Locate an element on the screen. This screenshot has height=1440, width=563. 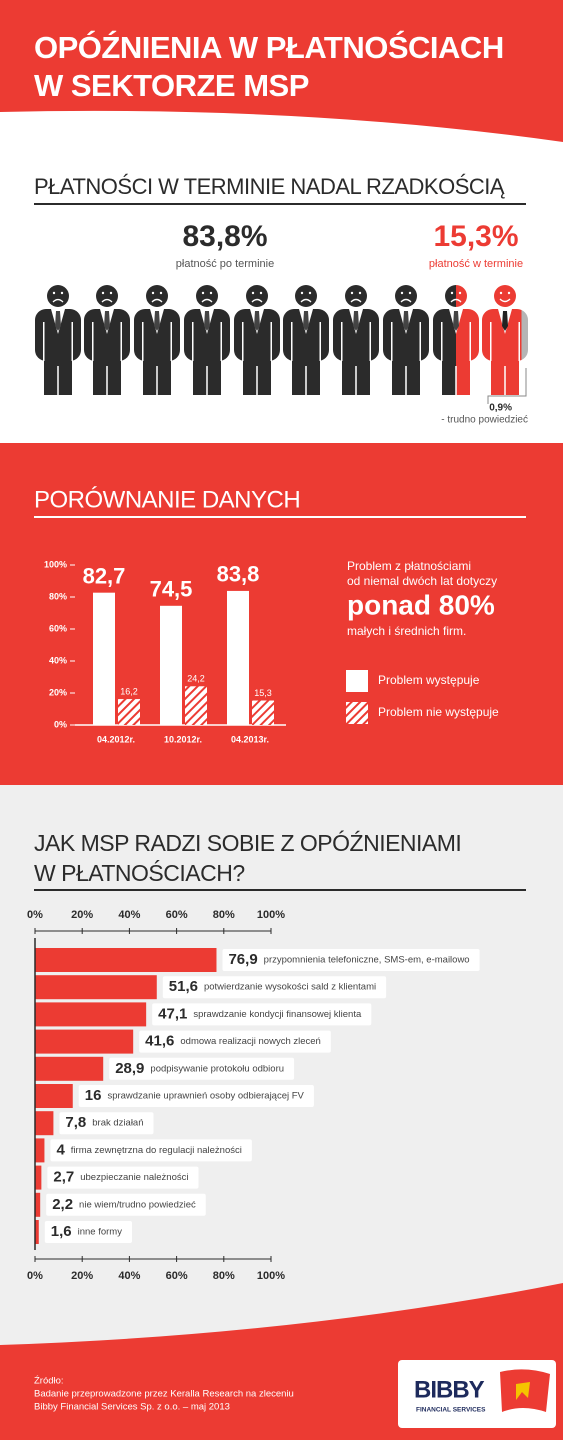
value-label: 16 is located at coordinates (93, 1095).